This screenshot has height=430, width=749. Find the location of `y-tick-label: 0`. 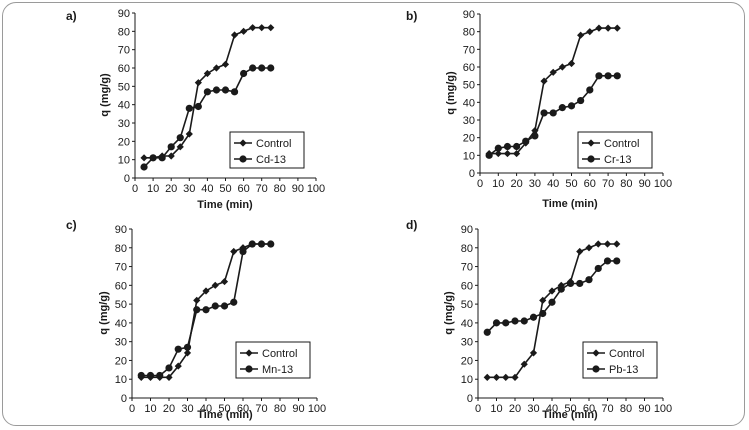

y-tick-label: 0 is located at coordinates (470, 399).